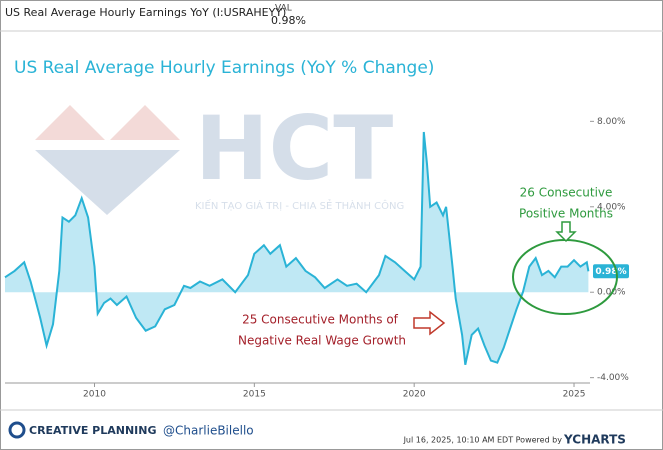 This screenshot has height=450, width=663. I want to click on brand: CREATIVE PLANNING, so click(93, 430).